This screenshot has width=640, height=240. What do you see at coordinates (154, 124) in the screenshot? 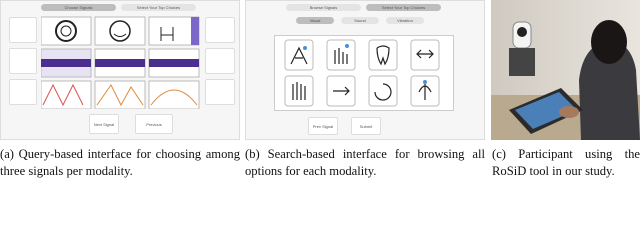
I see `button: Previous` at bounding box center [154, 124].